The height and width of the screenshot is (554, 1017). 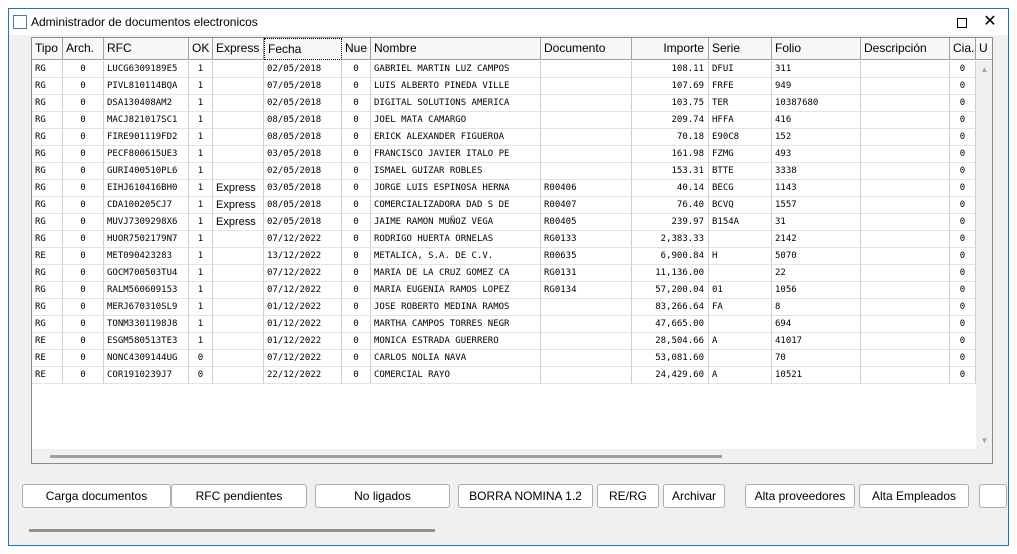 What do you see at coordinates (456, 120) in the screenshot?
I see `cell-nombre: JOEL MATA CAMARGO` at bounding box center [456, 120].